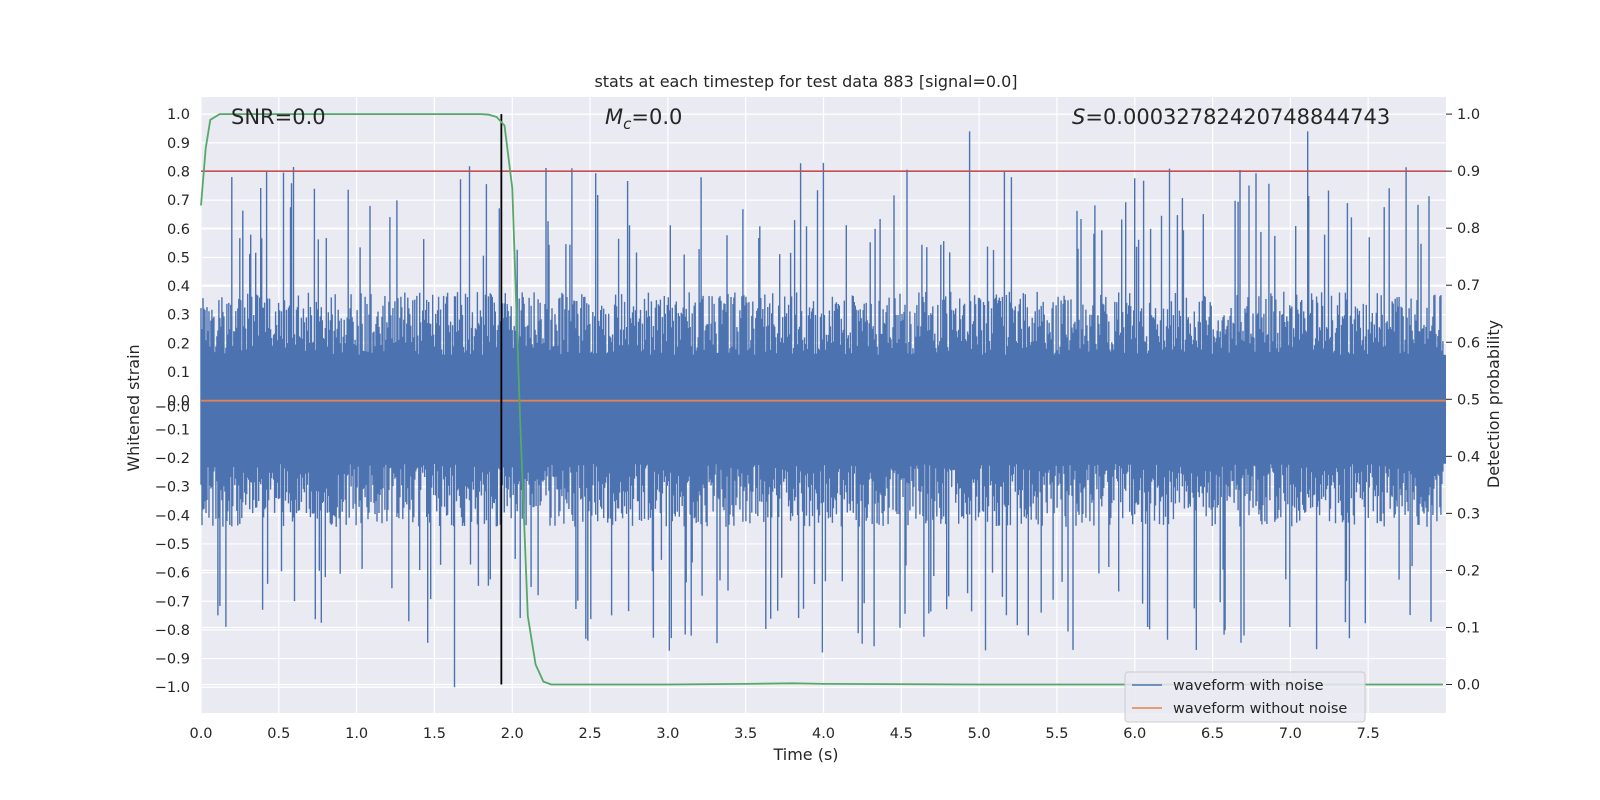  Describe the element at coordinates (178, 402) in the screenshot. I see `y-left-tick-label: 0.0` at that location.